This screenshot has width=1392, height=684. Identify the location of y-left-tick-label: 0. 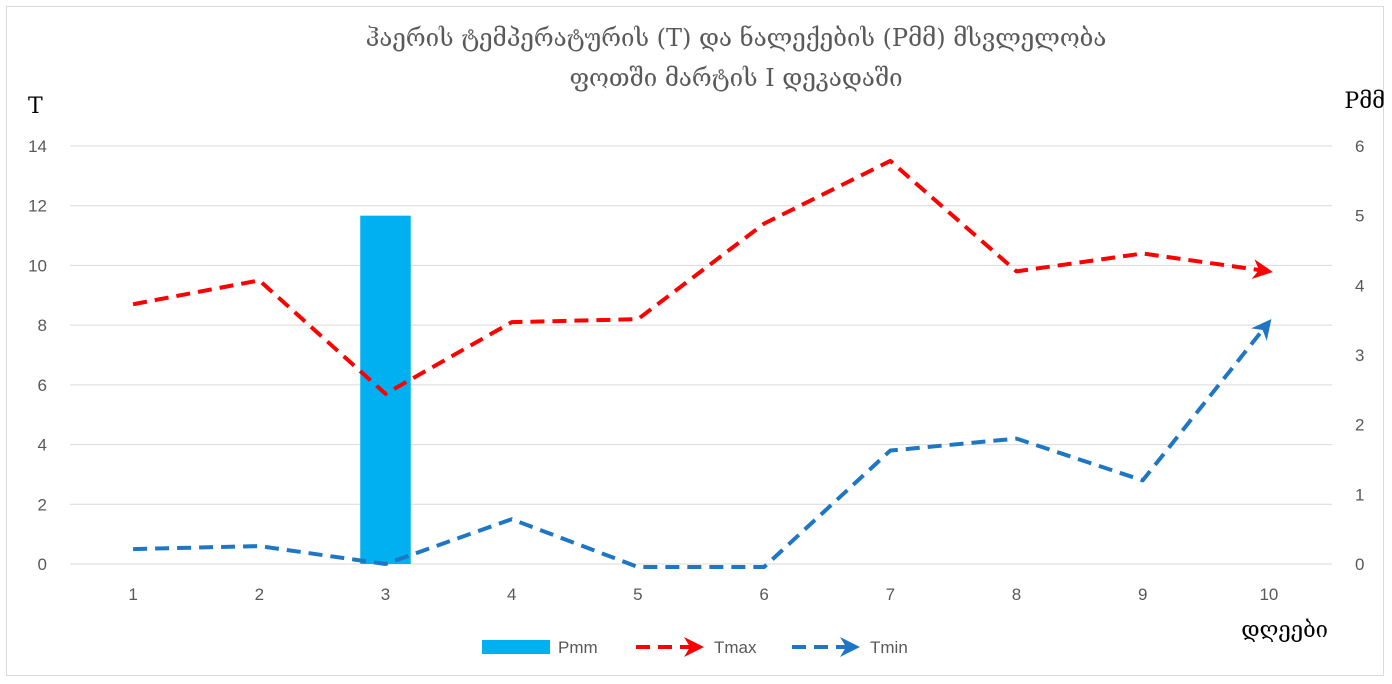
(42, 564).